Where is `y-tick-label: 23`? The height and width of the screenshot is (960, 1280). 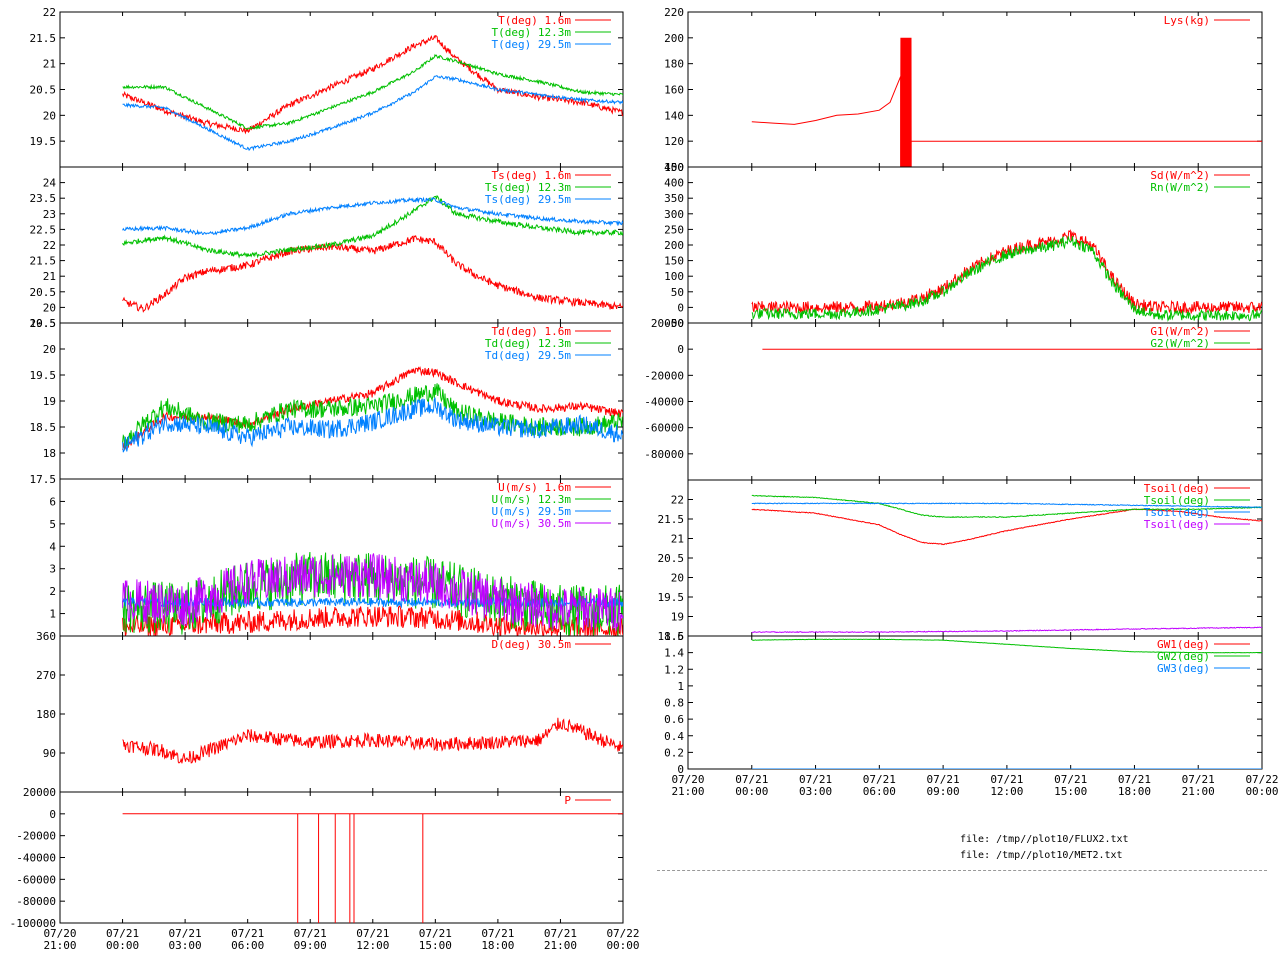
y-tick-label: 23 is located at coordinates (49, 214).